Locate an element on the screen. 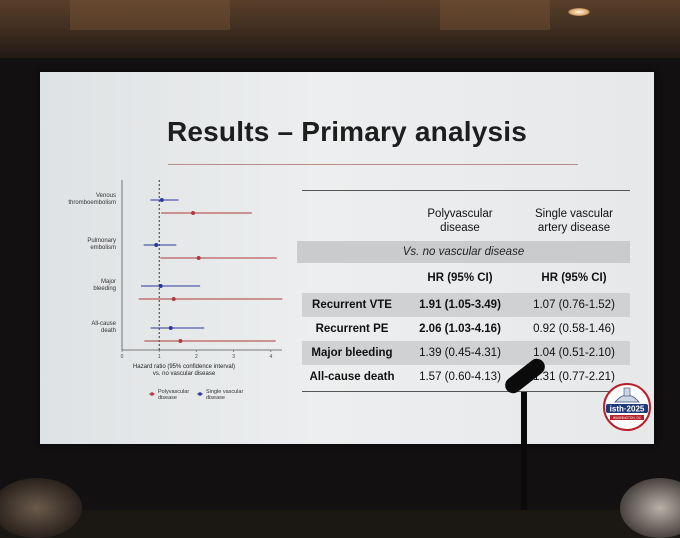  row-label: Recurrent VTE is located at coordinates (352, 305).